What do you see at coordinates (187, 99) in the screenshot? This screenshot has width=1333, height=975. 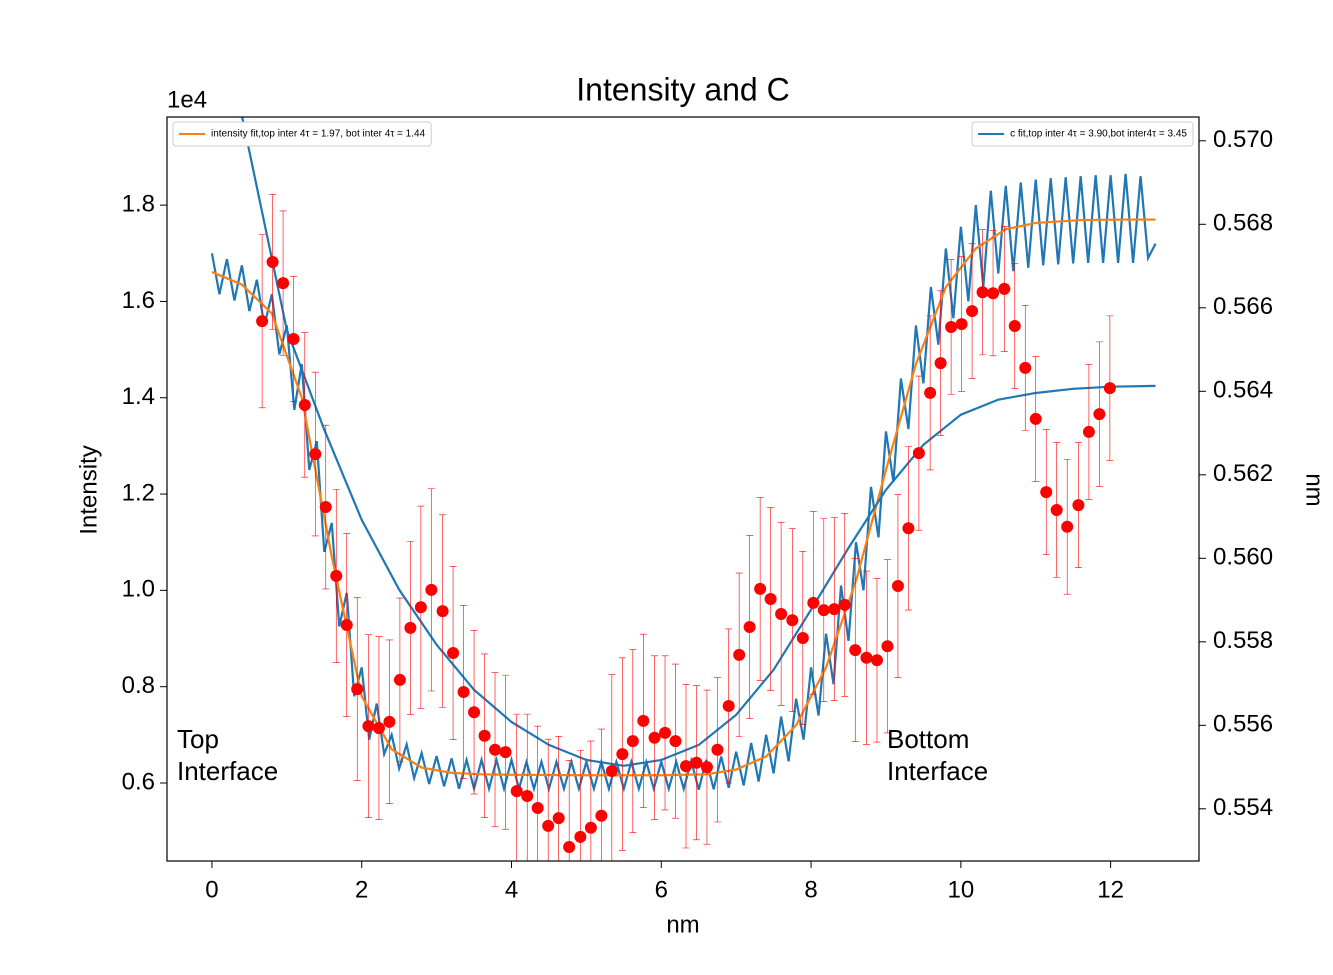 I see `offset-label: 1e4` at bounding box center [187, 99].